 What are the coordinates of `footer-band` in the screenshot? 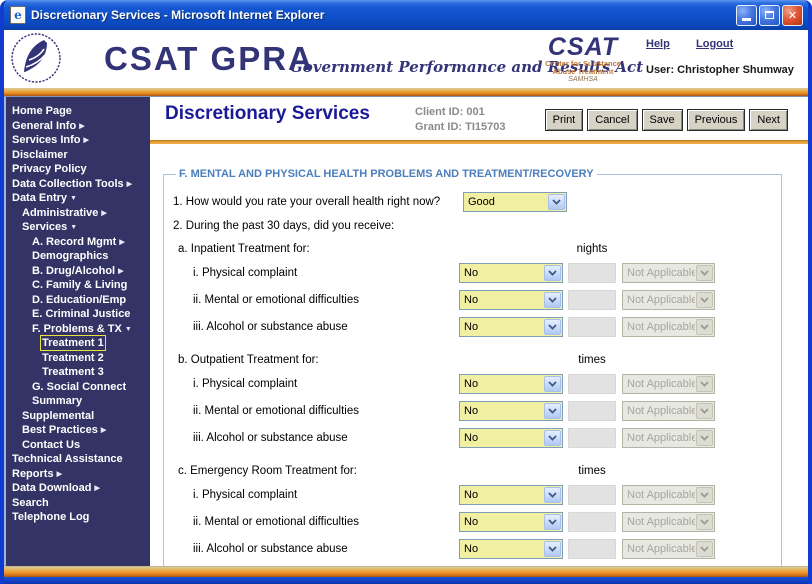 It's located at (406, 571).